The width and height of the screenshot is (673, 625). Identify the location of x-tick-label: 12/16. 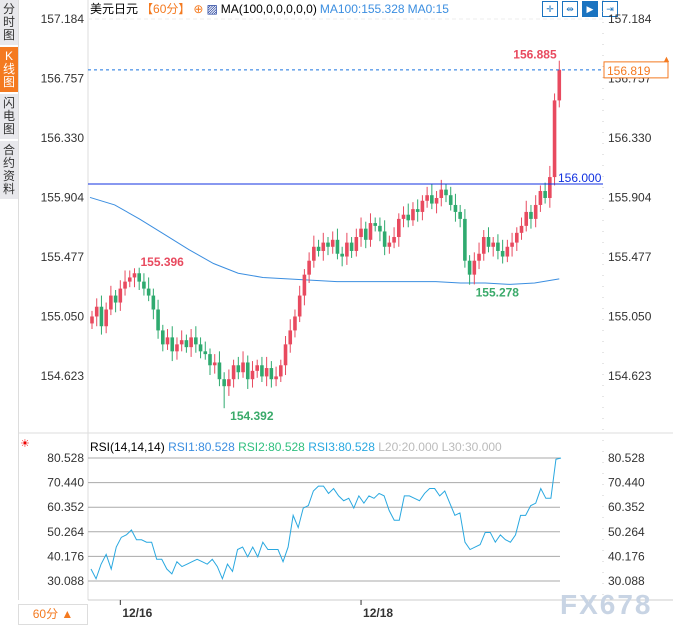
(137, 613).